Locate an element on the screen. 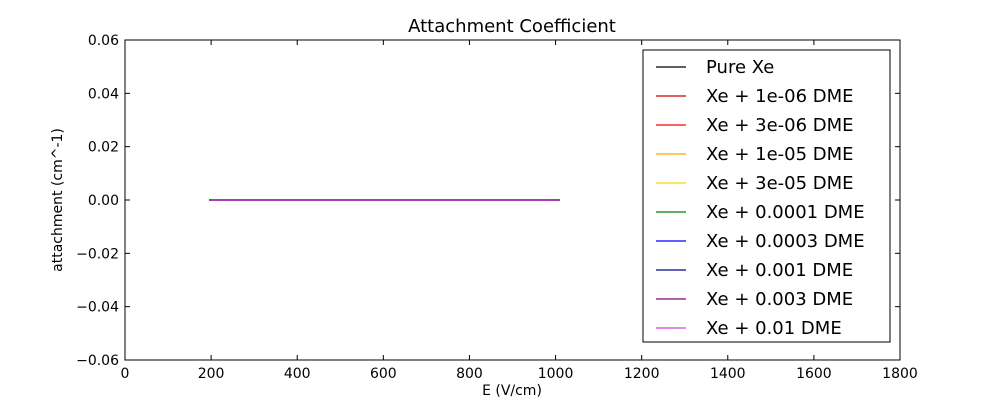 Image resolution: width=1000 pixels, height=400 pixels. x-tick-label: 1000 is located at coordinates (556, 374).